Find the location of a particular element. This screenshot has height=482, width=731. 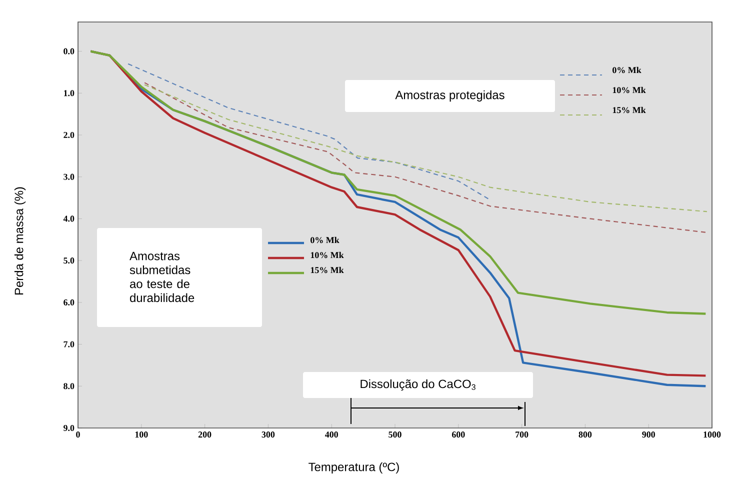

annotation: Amostras protegidas is located at coordinates (449, 96).